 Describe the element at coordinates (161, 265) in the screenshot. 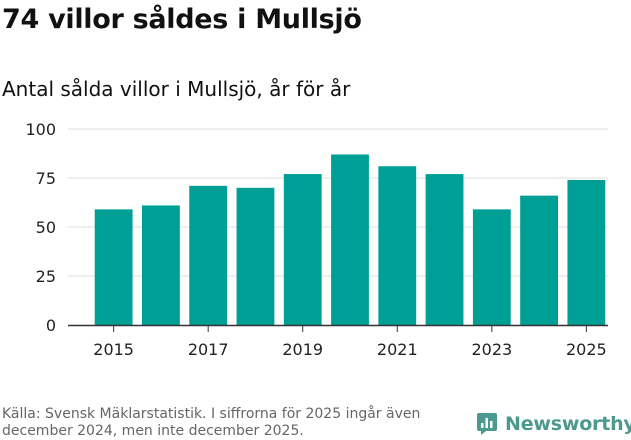

I see `bar-2016` at that location.